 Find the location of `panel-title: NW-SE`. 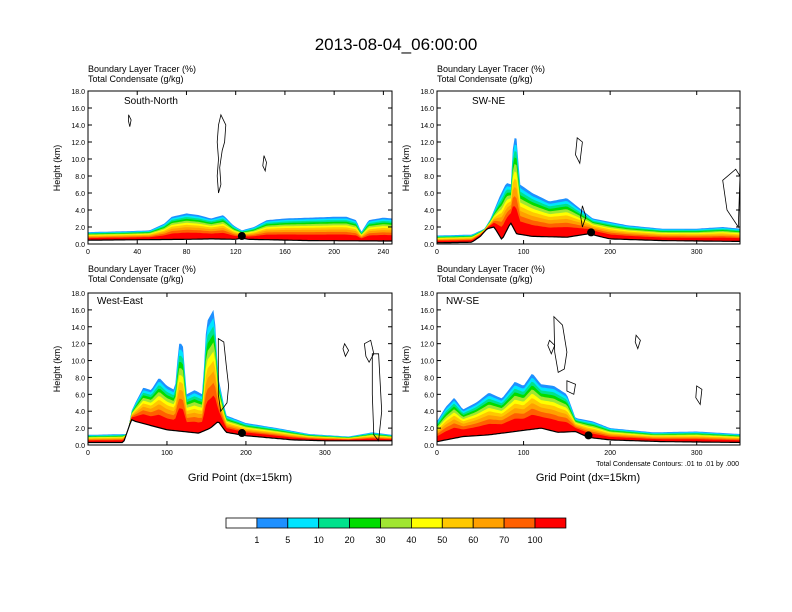

panel-title: NW-SE is located at coordinates (462, 301).